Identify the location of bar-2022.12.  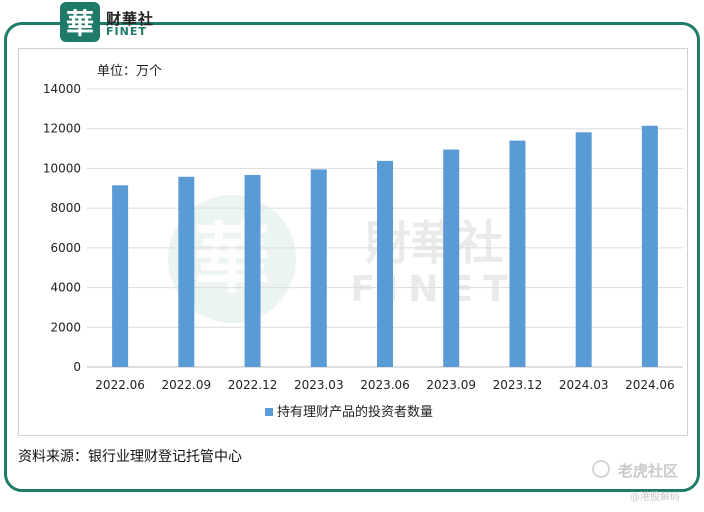
(252, 270).